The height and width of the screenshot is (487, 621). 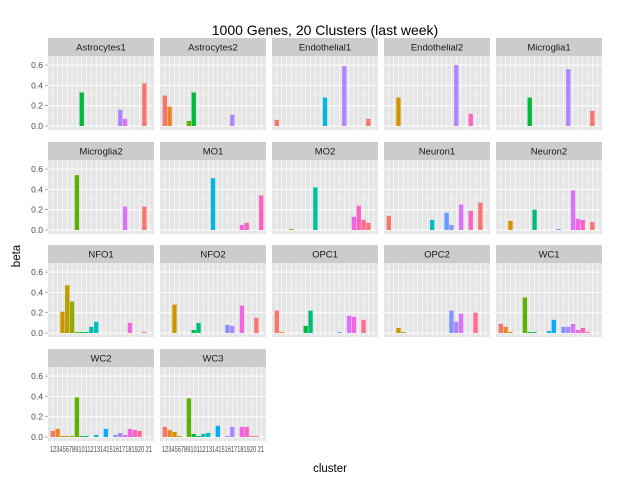 What do you see at coordinates (437, 291) in the screenshot?
I see `panel-opc2: OPC2` at bounding box center [437, 291].